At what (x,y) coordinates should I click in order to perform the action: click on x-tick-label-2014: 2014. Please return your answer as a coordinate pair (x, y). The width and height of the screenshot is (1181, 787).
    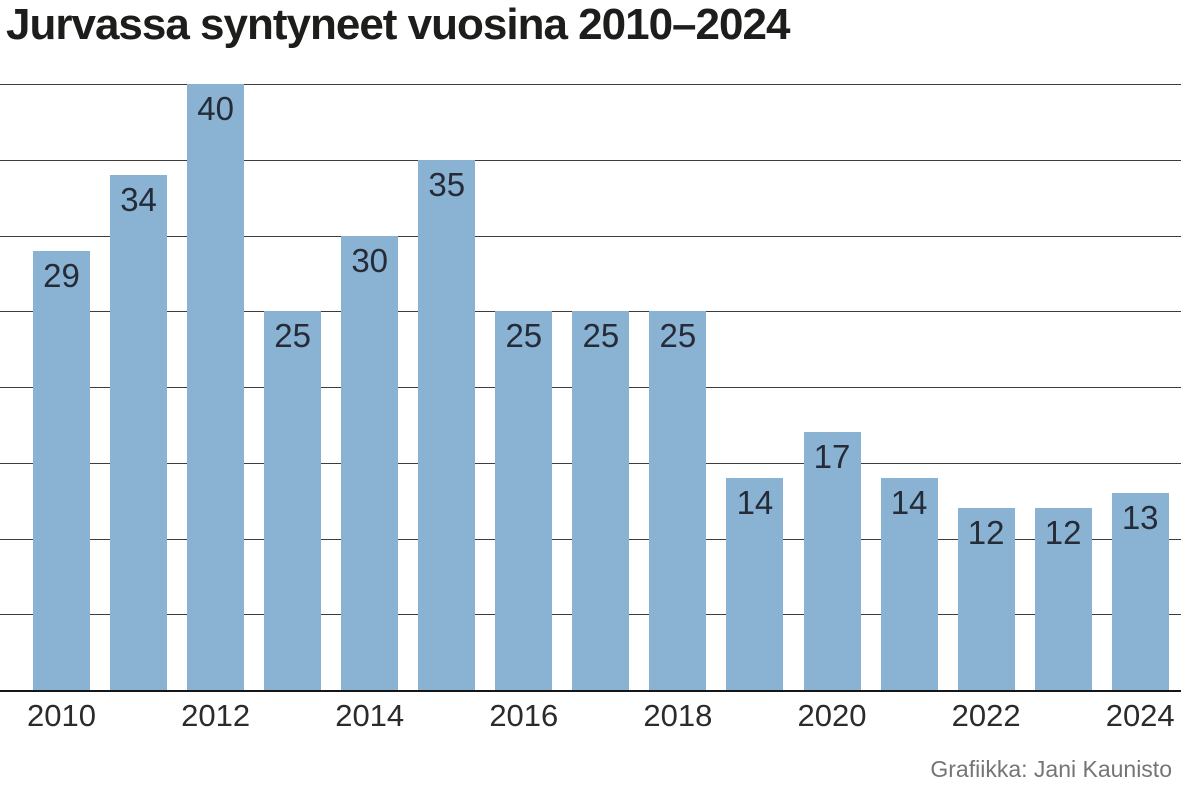
    Looking at the image, I should click on (370, 715).